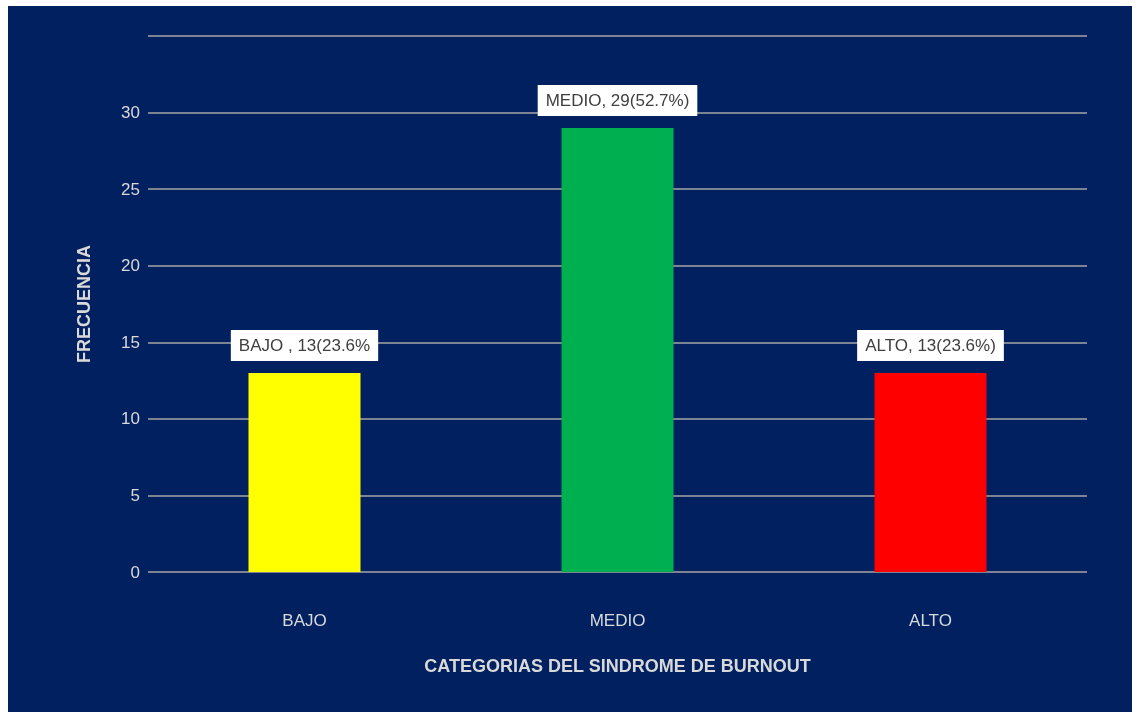  What do you see at coordinates (617, 666) in the screenshot?
I see `x-axis-title: CATEGORIAS DEL SINDROME DE BURNOUT` at bounding box center [617, 666].